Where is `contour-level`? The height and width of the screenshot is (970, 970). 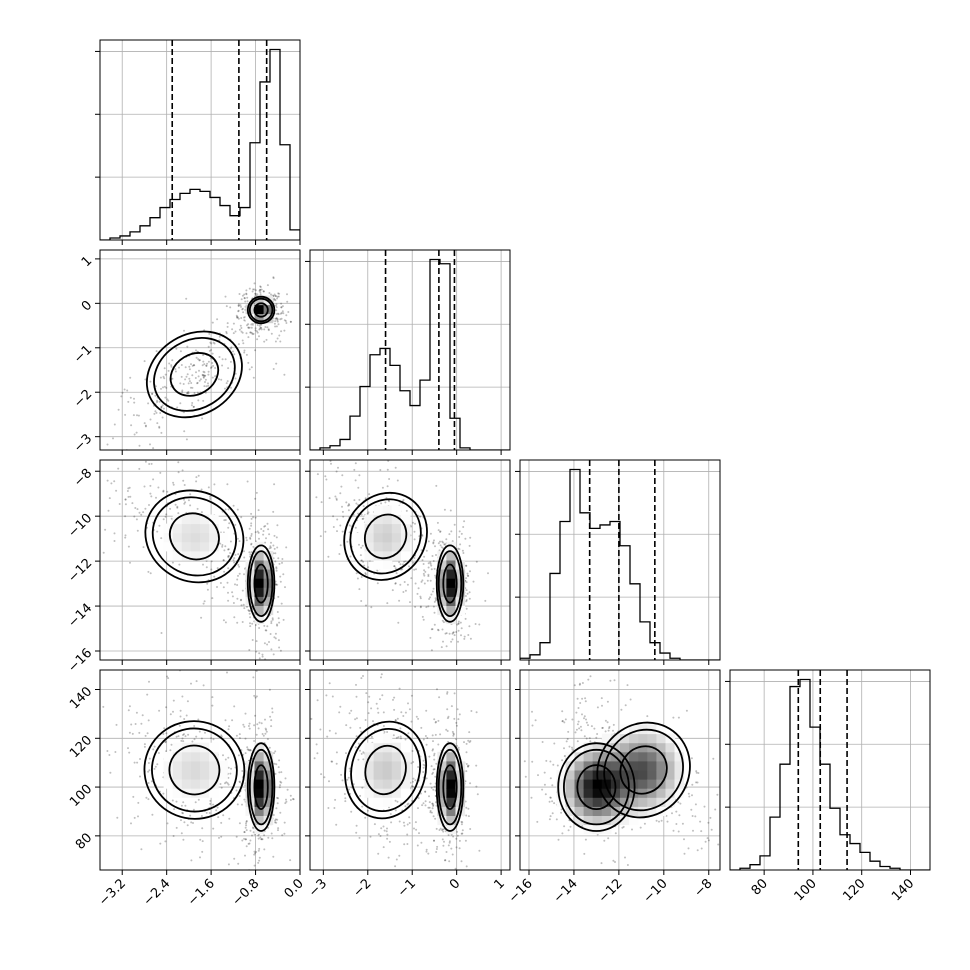
contour-level is located at coordinates (450, 583).